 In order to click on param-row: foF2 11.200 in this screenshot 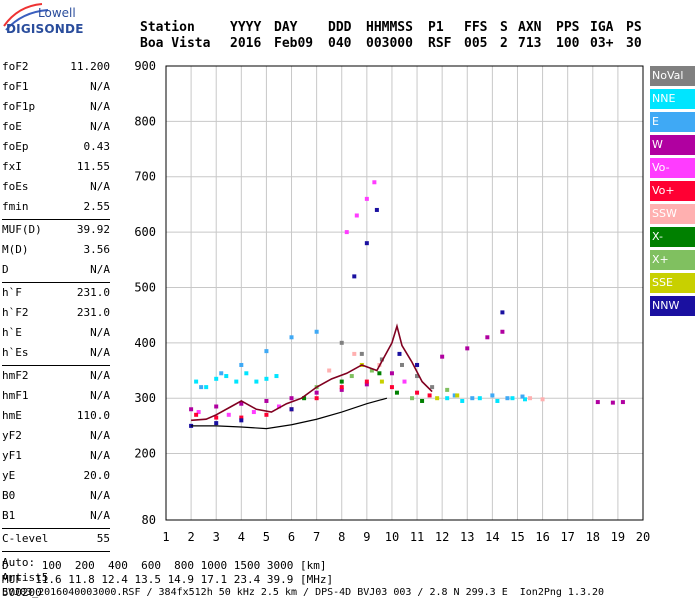, I will do `click(56, 68)`.